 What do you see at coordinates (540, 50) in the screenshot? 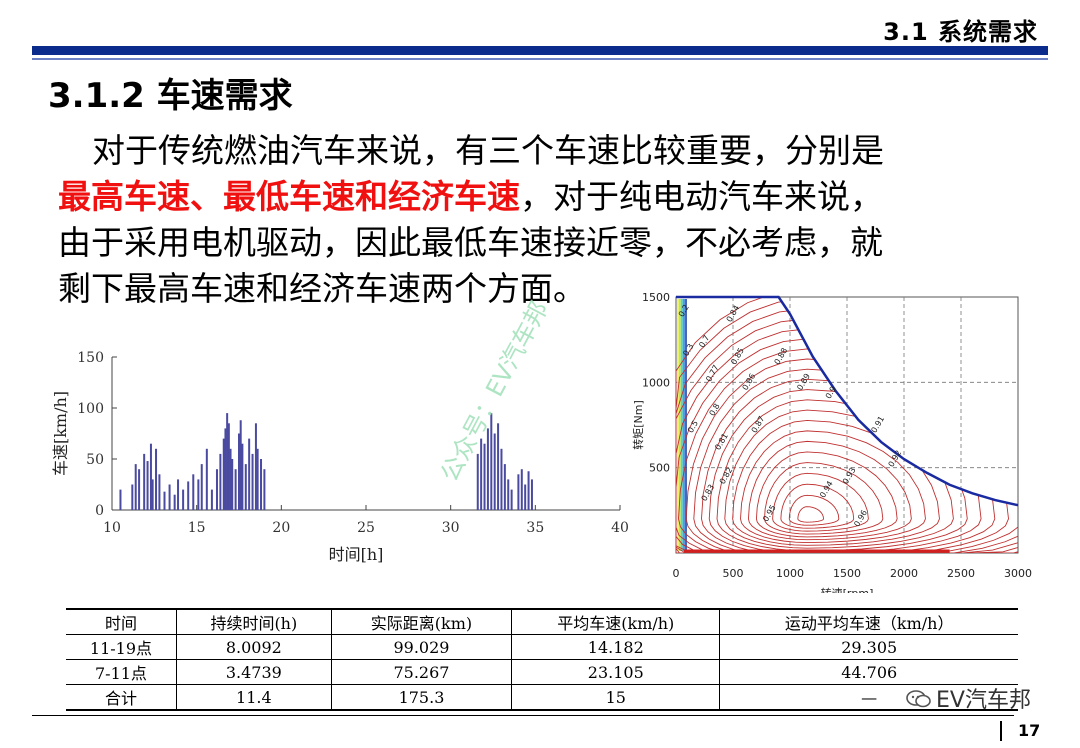
I see `header-rule` at bounding box center [540, 50].